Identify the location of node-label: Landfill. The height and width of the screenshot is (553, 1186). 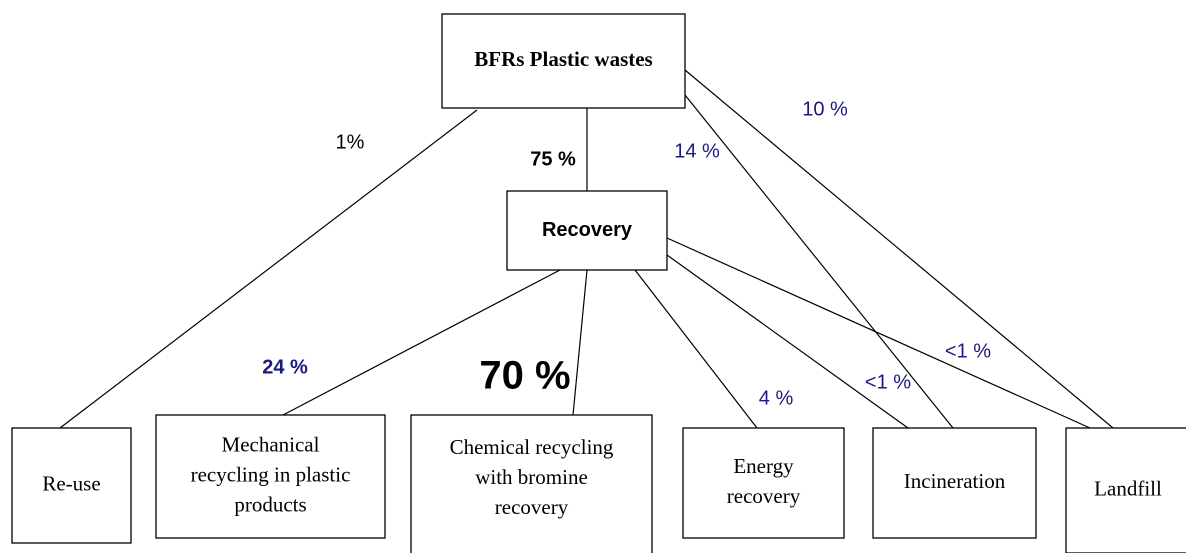
(1128, 488).